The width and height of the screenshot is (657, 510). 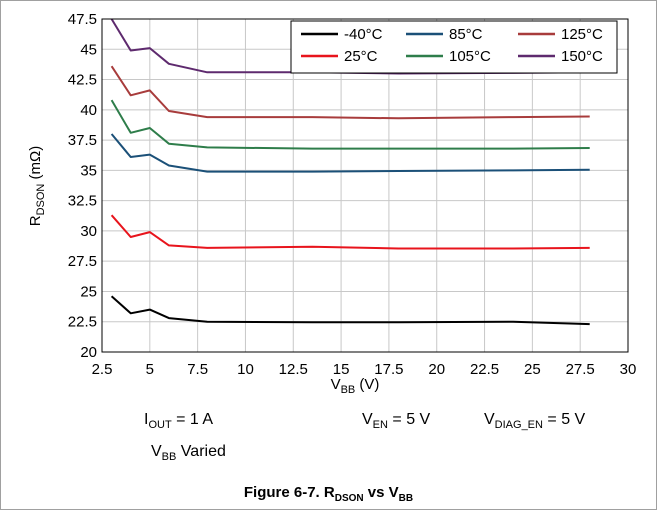 I want to click on y-tick-label: 22.5, so click(x=82, y=322).